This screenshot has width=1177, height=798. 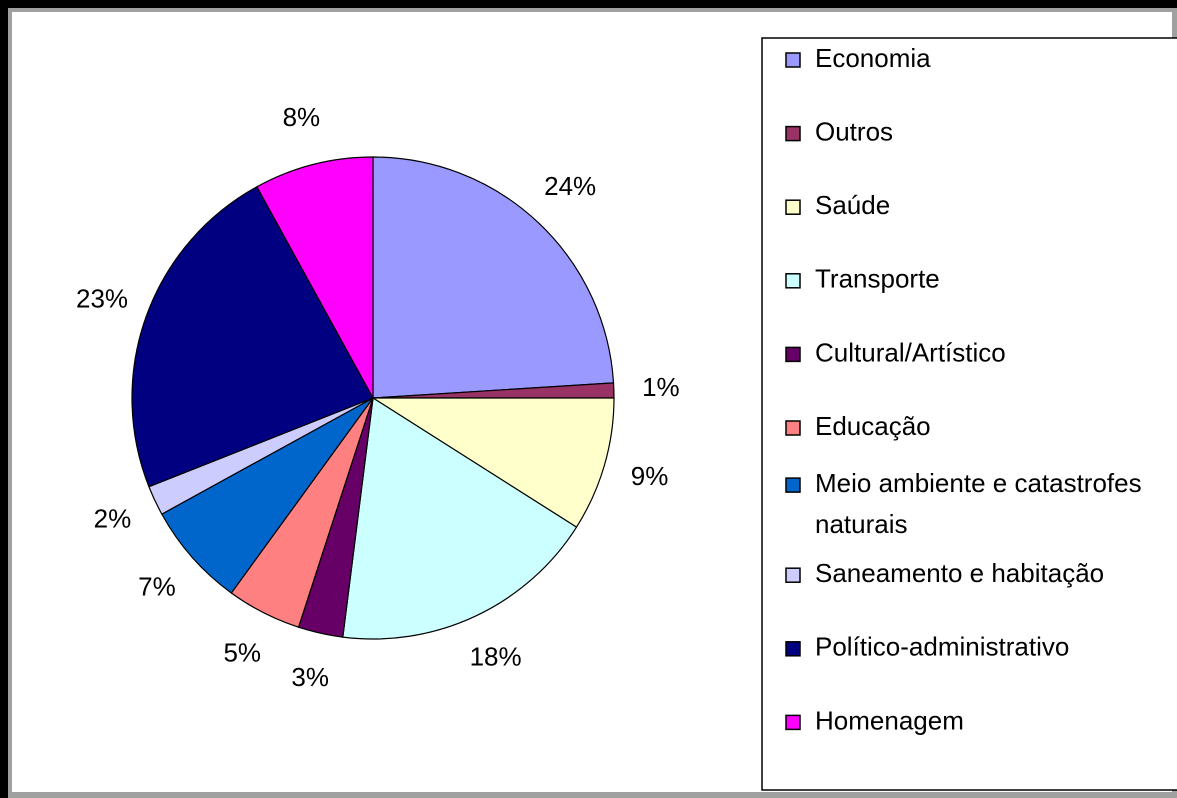 What do you see at coordinates (102, 298) in the screenshot?
I see `data-label: 23%` at bounding box center [102, 298].